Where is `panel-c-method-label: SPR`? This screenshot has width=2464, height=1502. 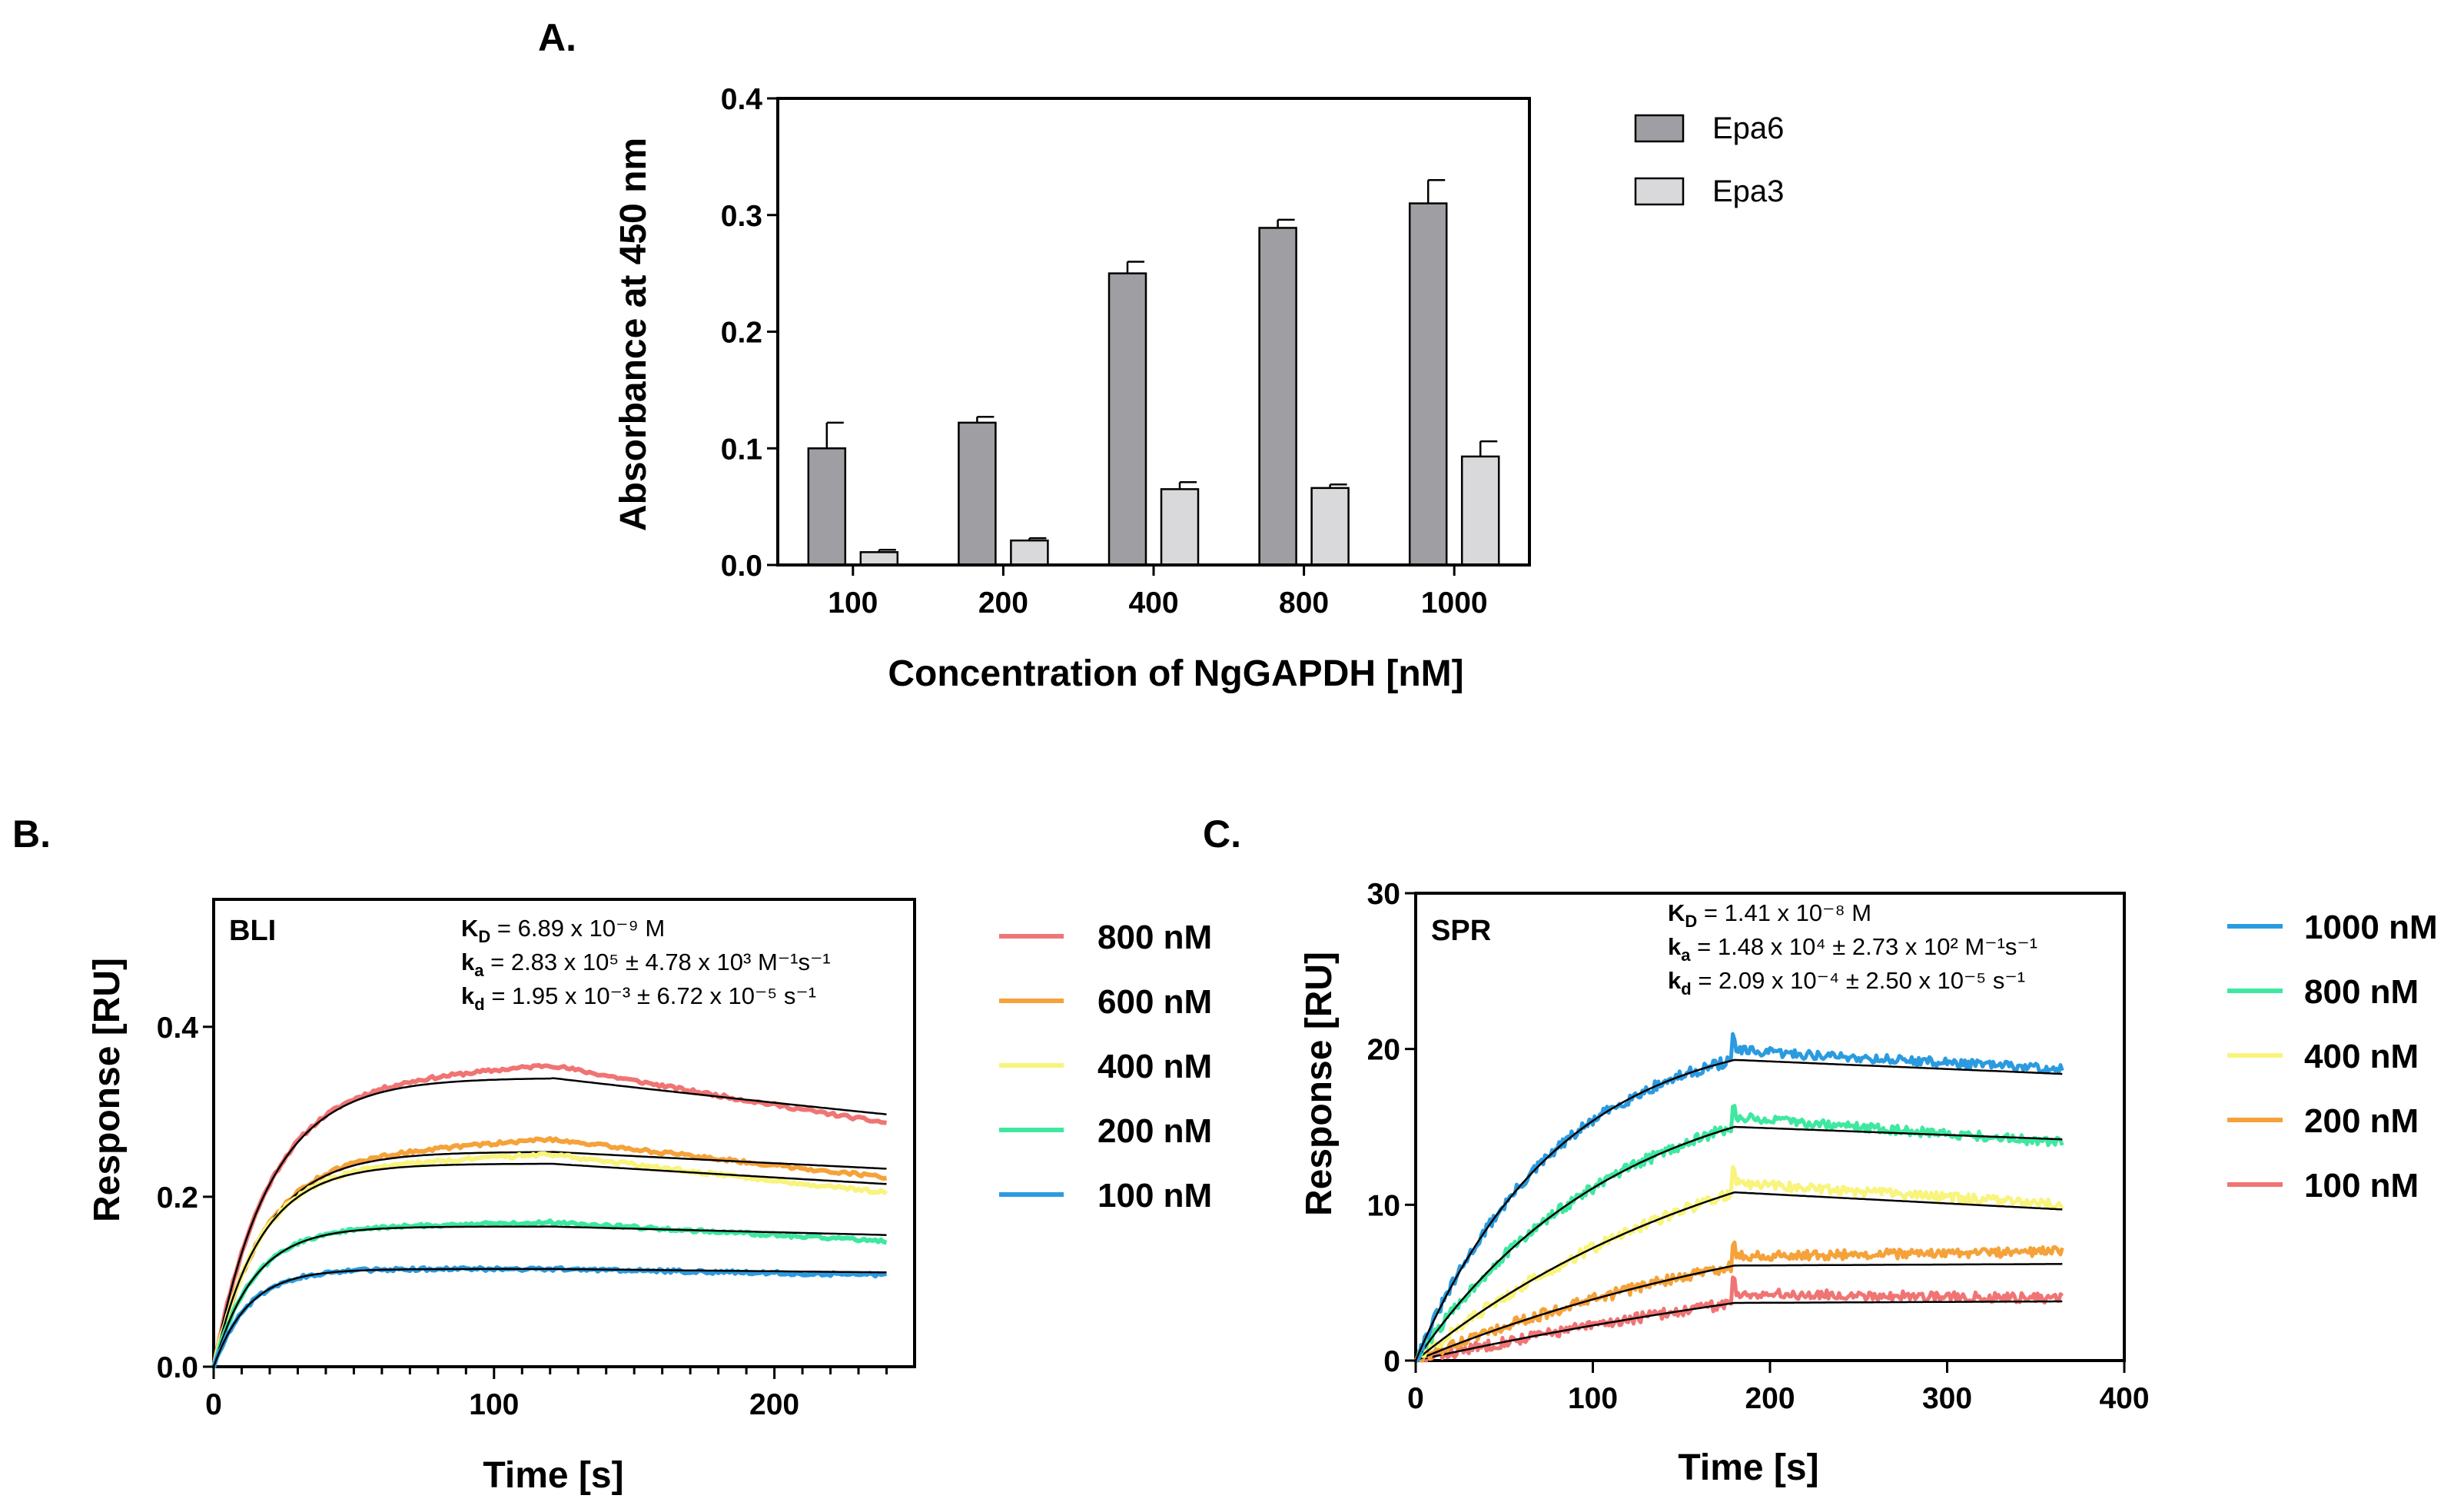
panel-c-method-label: SPR is located at coordinates (1461, 931).